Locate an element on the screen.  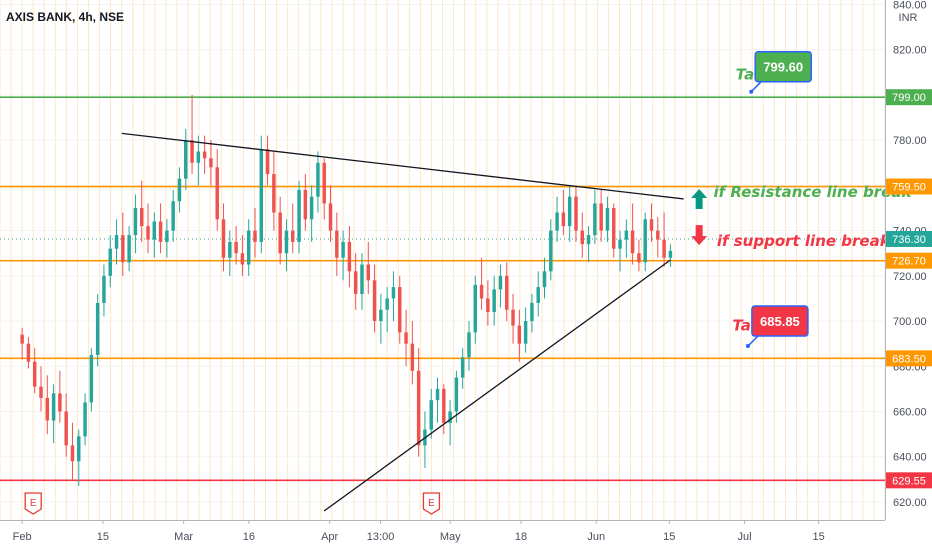
callout-box is located at coordinates (780, 321).